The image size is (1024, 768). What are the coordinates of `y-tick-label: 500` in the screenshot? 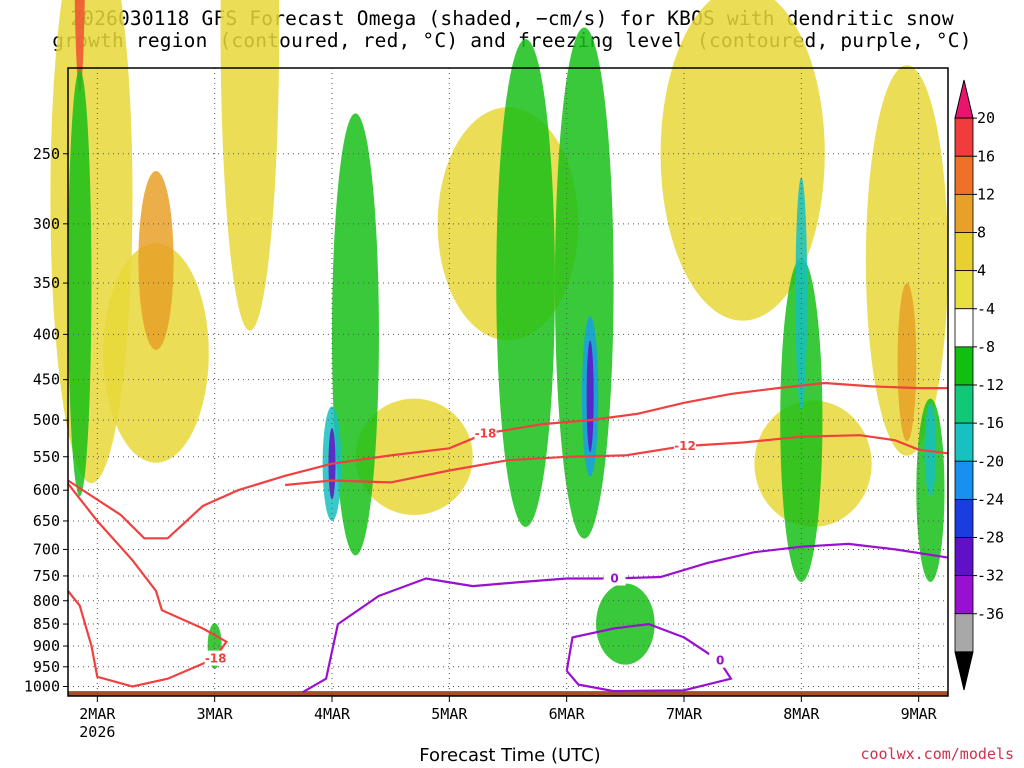 It's located at (46, 420).